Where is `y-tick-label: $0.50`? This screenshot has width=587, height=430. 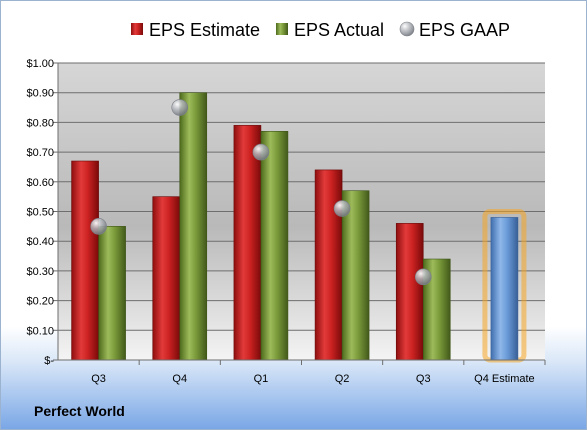
y-tick-label: $0.50 is located at coordinates (40, 213).